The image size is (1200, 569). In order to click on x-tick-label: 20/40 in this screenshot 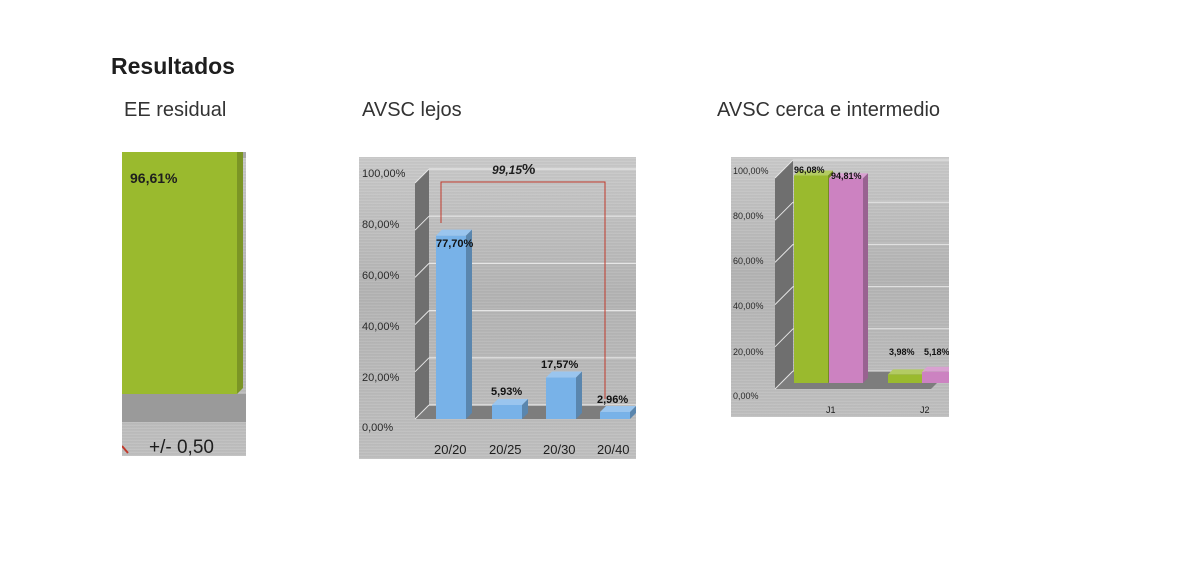, I will do `click(613, 449)`.